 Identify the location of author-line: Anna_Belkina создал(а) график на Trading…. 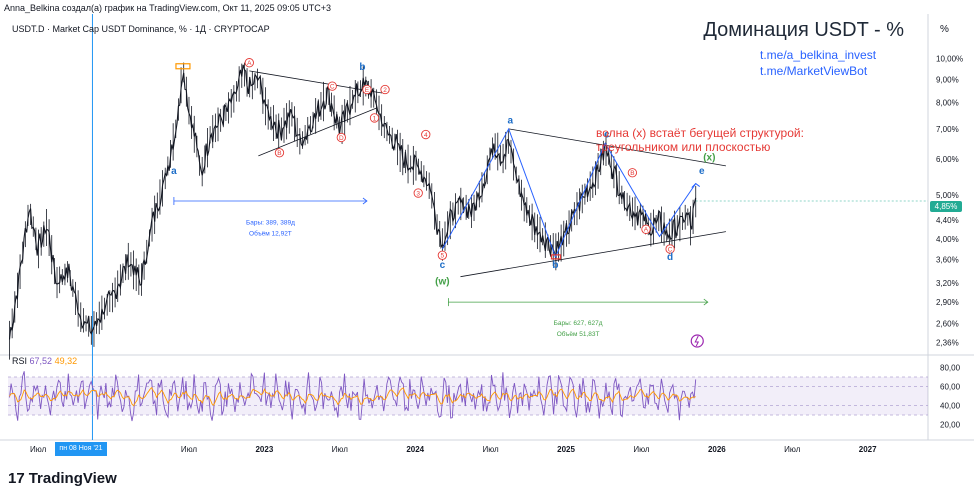
(167, 8).